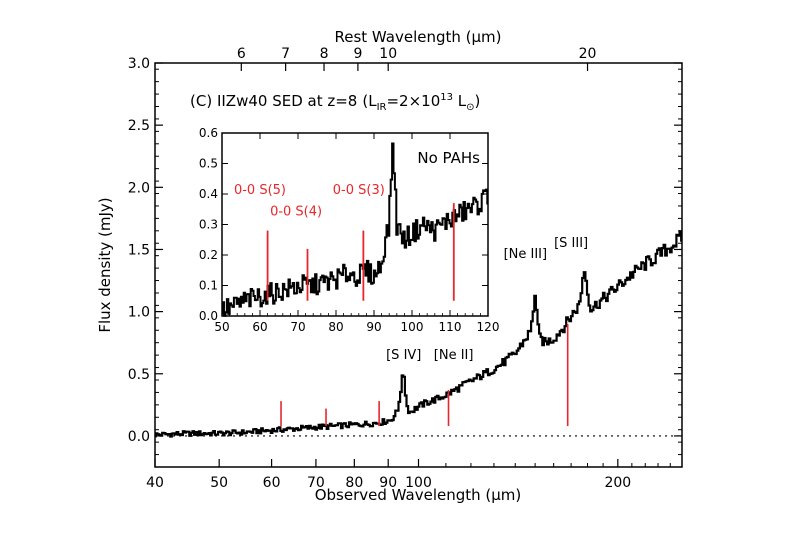 This screenshot has width=800, height=533. What do you see at coordinates (446, 97) in the screenshot?
I see `title-lir-exp: 13` at bounding box center [446, 97].